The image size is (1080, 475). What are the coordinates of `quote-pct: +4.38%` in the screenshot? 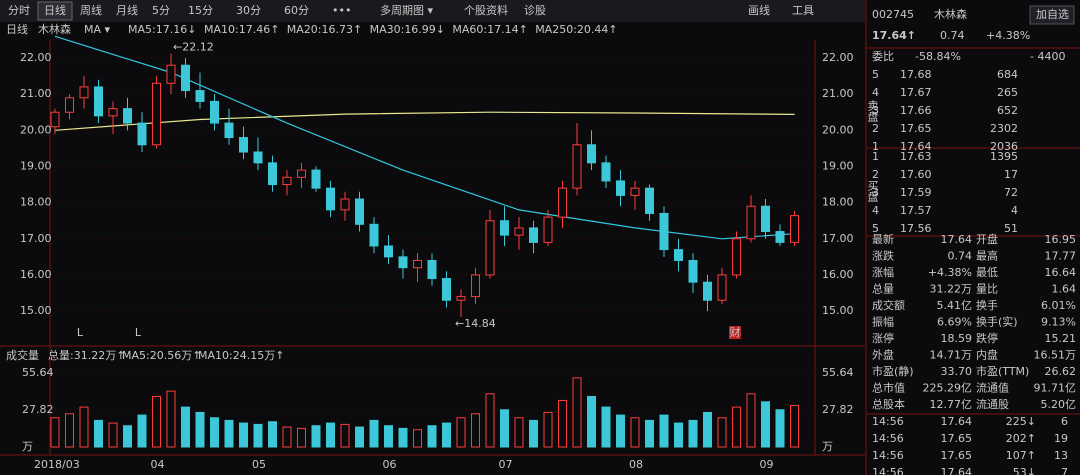 It's located at (1008, 35).